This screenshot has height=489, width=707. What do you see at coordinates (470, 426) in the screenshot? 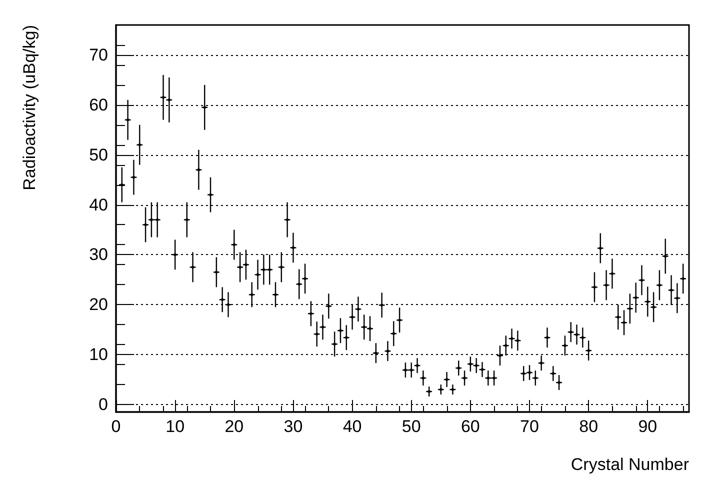
I see `x-tick-label: 60` at bounding box center [470, 426].